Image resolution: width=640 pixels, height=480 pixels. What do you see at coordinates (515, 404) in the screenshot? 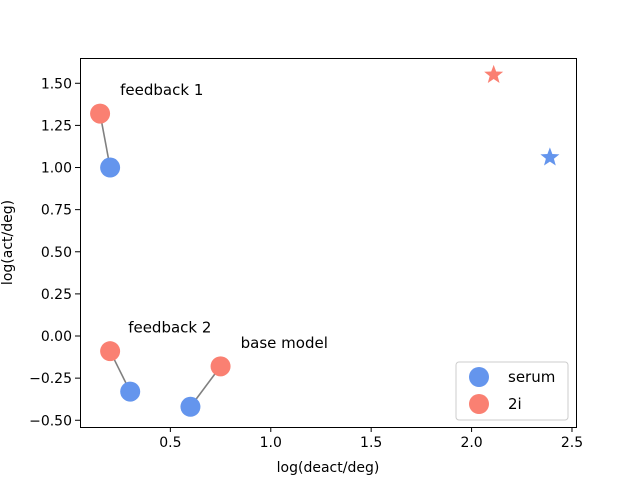
I see `legend-label: 2i` at bounding box center [515, 404].